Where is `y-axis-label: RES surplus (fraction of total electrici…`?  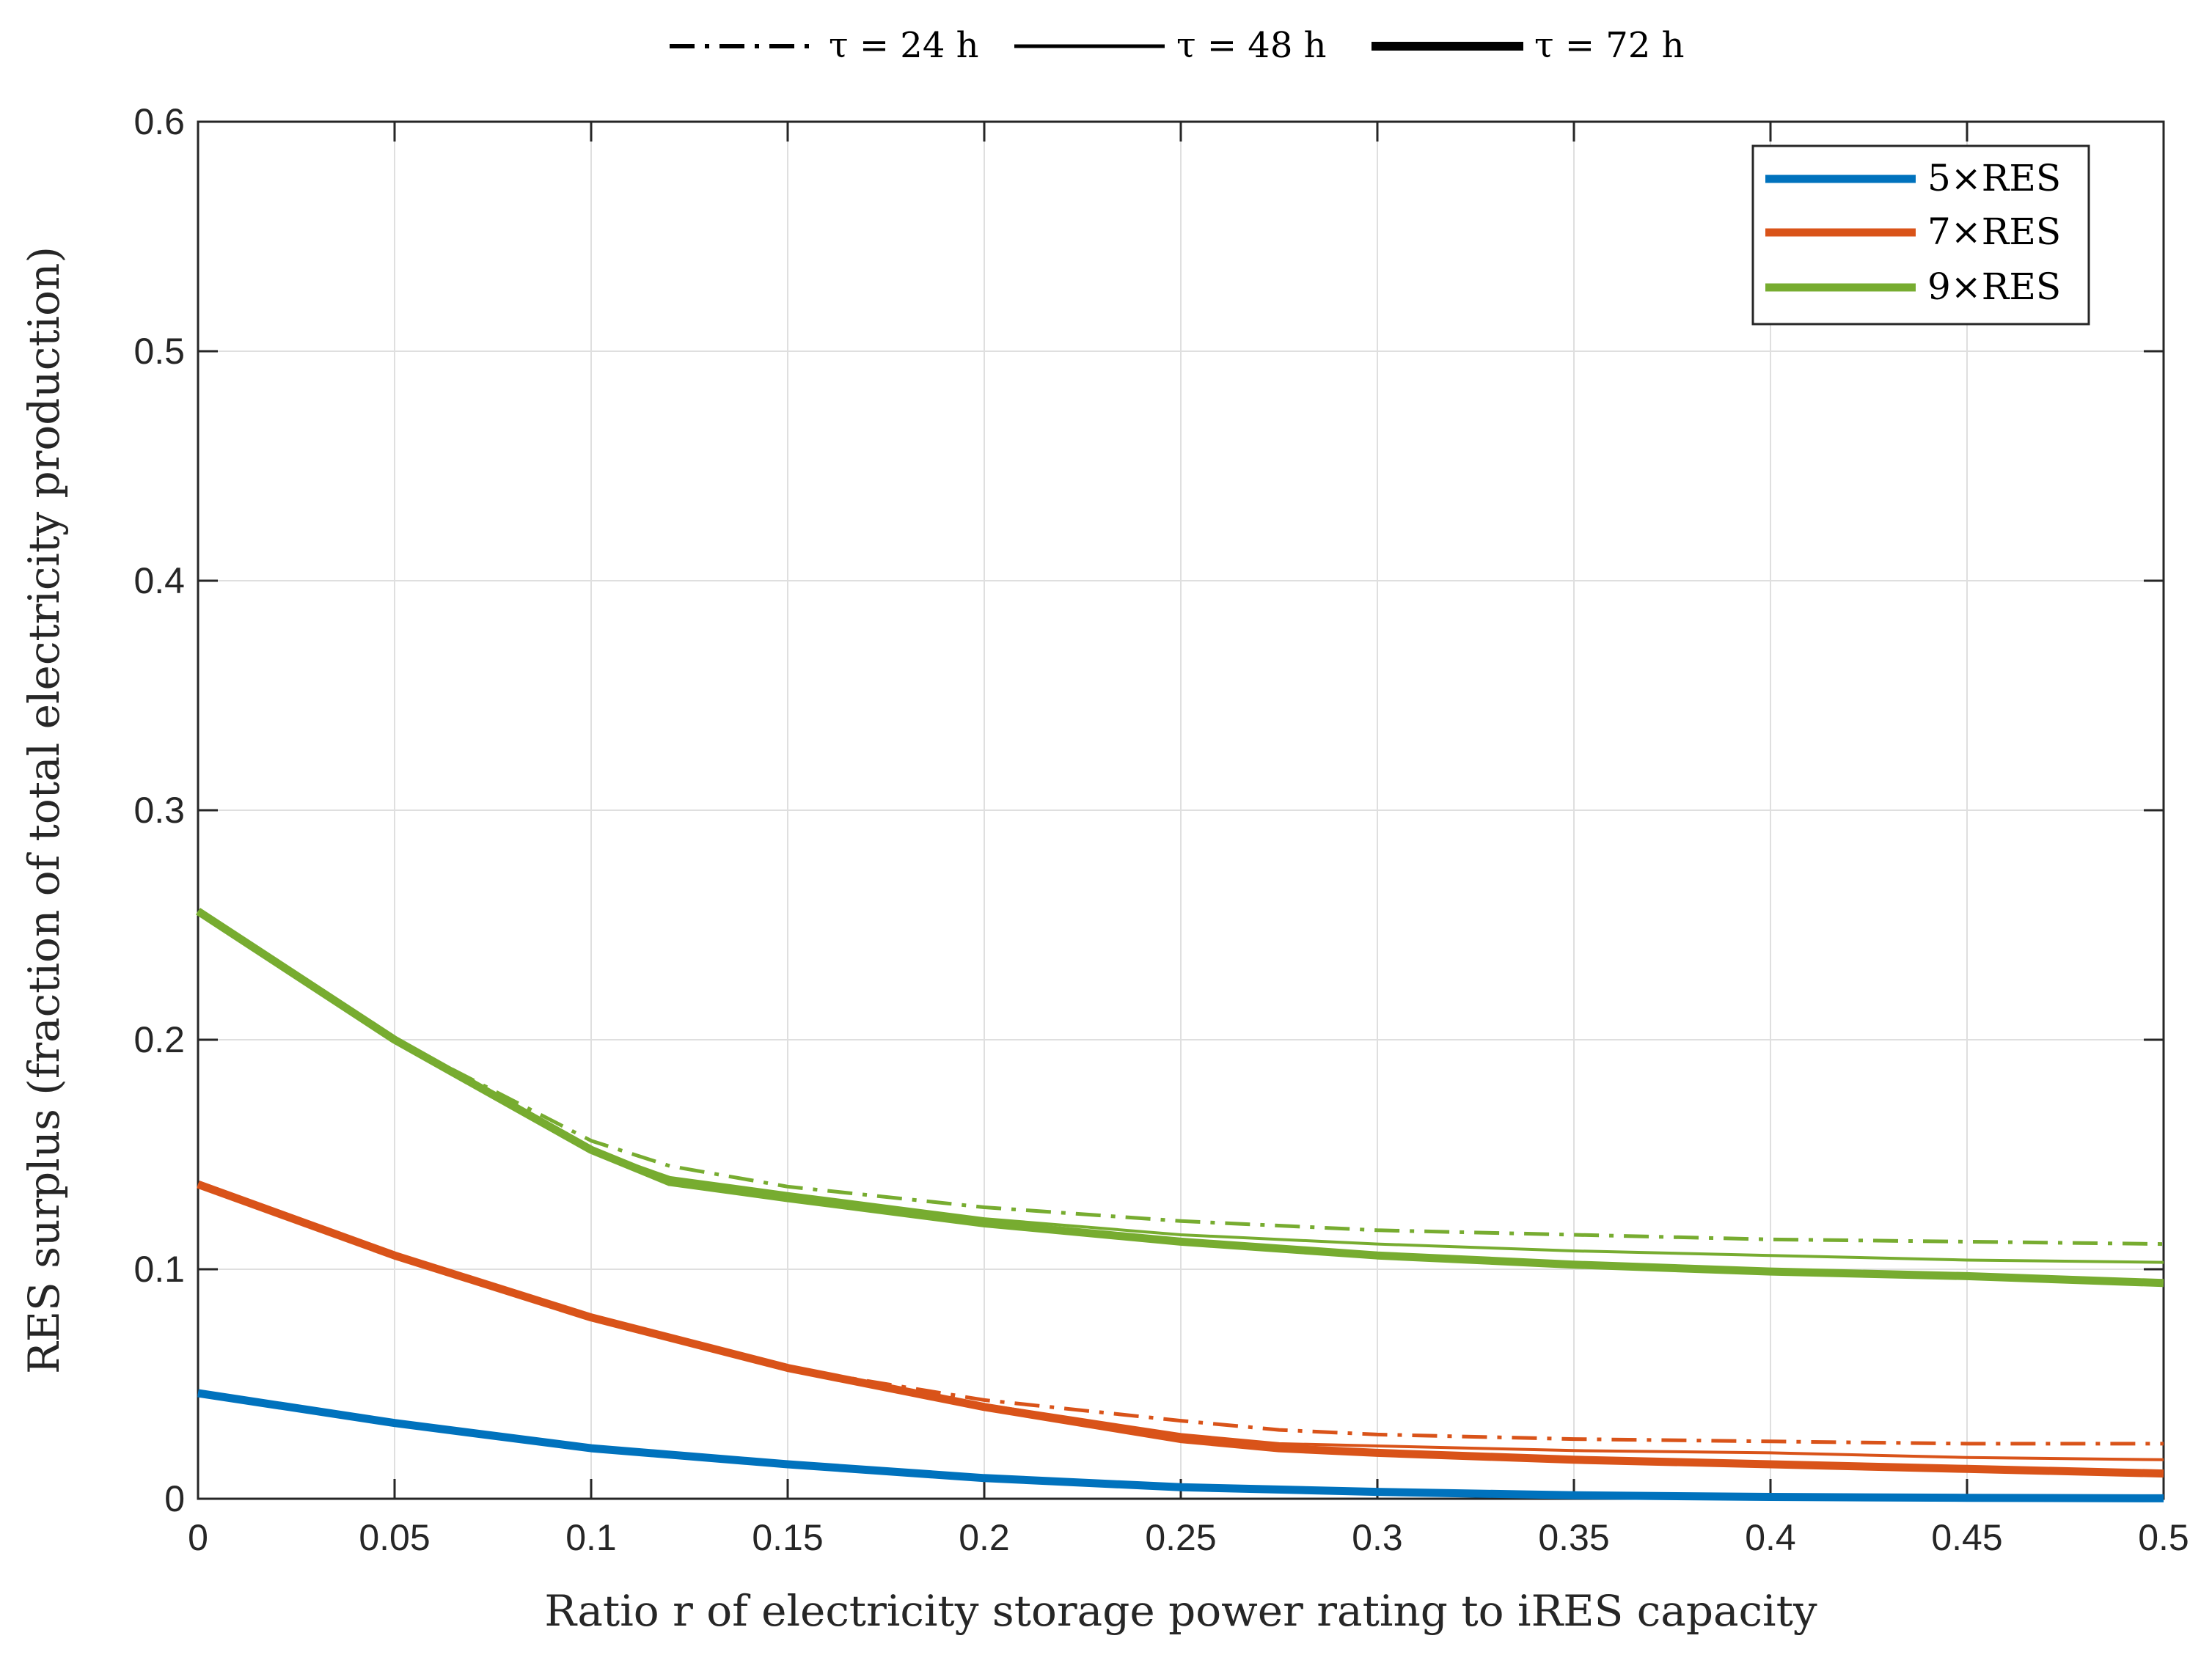 y-axis-label: RES surplus (fraction of total electrici… is located at coordinates (44, 810).